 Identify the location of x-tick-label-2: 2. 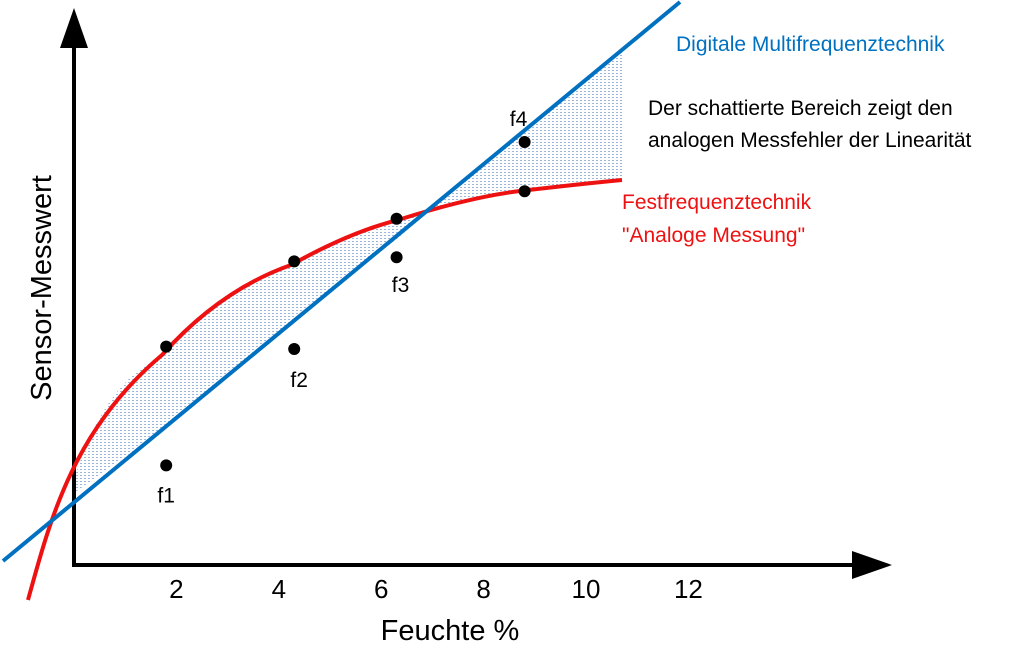
(176, 589).